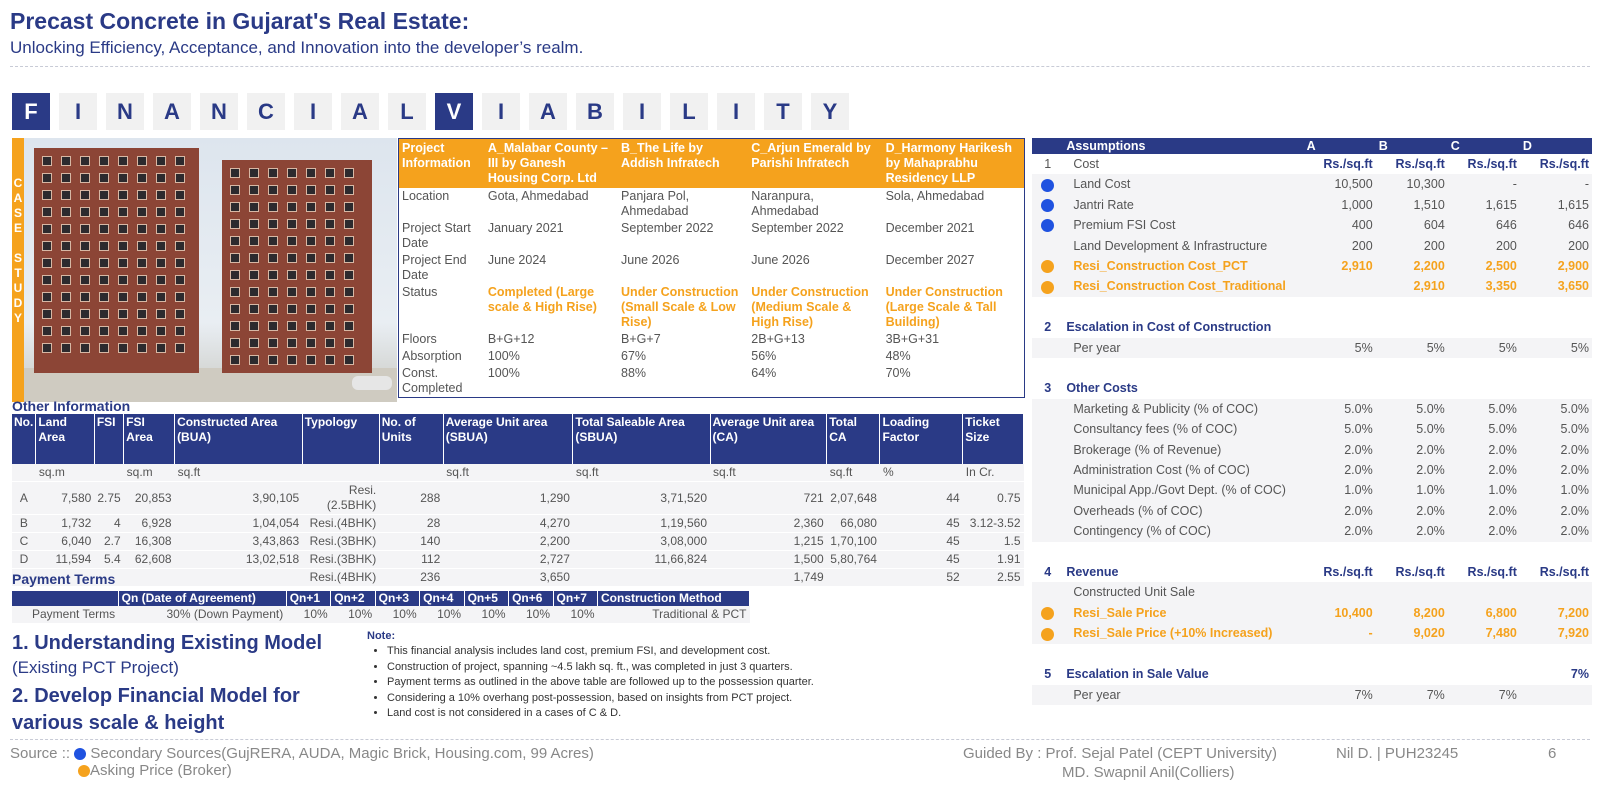  I want to click on payment-header-cell: Qn+6, so click(531, 598).